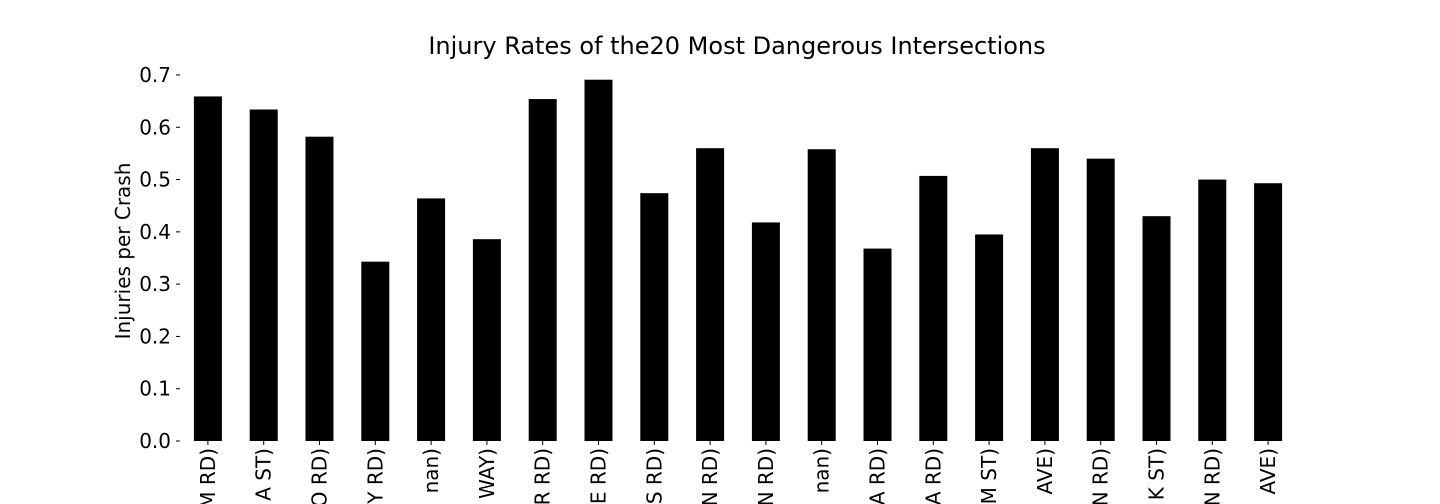  I want to click on x-tick-label: Y RD), so click(375, 476).